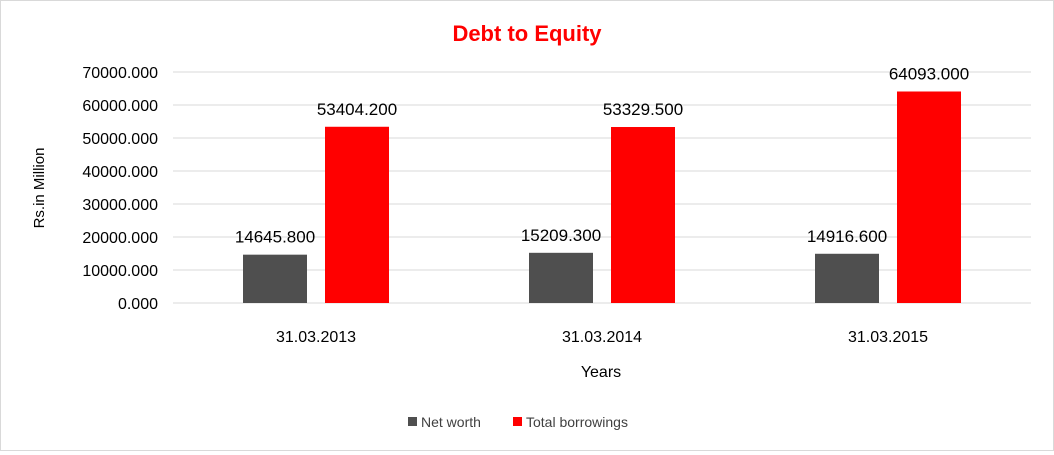  Describe the element at coordinates (643, 109) in the screenshot. I see `data-label-total-borrowings: 53329.500` at that location.